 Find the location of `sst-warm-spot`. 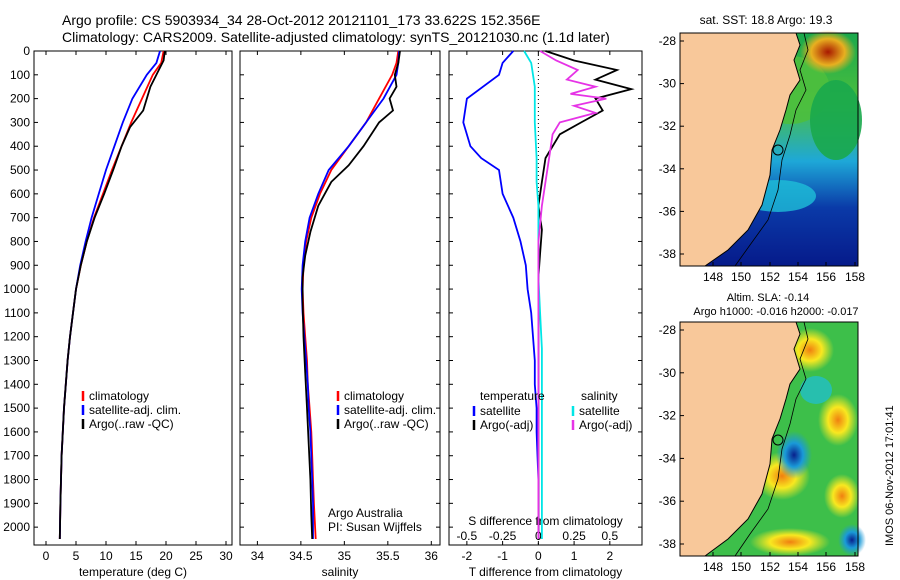

sst-warm-spot is located at coordinates (828, 52).